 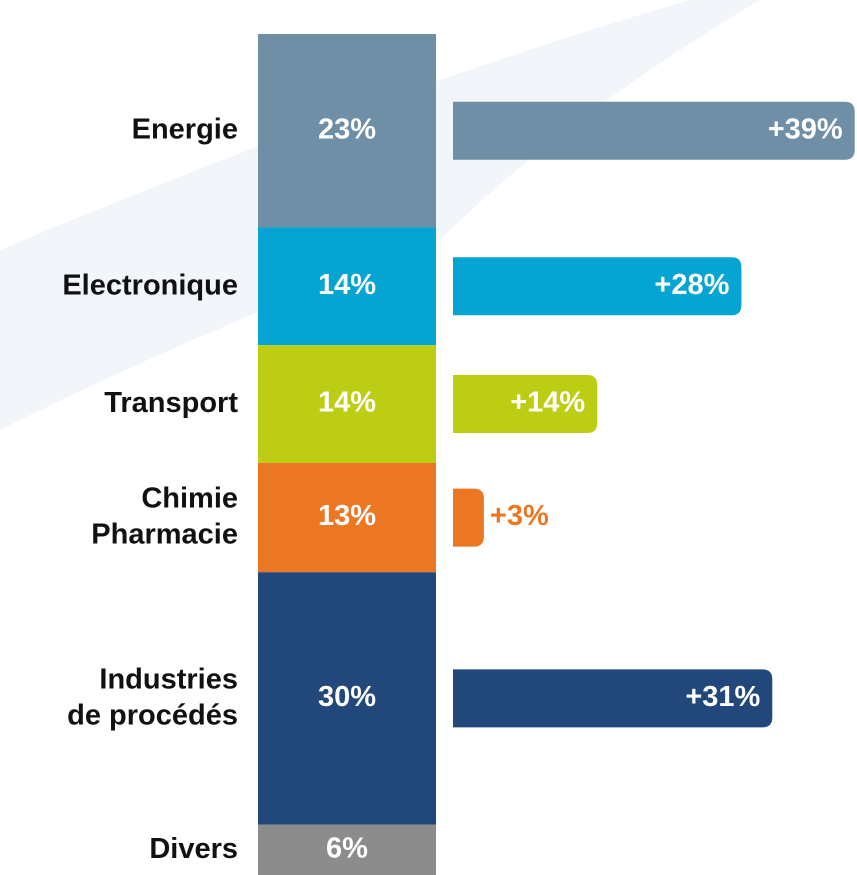 What do you see at coordinates (164, 534) in the screenshot?
I see `category-line: Pharmacie` at bounding box center [164, 534].